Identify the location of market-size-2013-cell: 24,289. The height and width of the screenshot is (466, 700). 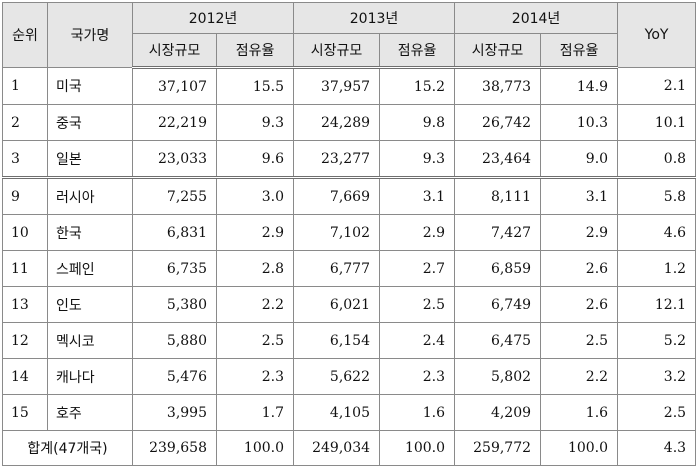
(337, 122).